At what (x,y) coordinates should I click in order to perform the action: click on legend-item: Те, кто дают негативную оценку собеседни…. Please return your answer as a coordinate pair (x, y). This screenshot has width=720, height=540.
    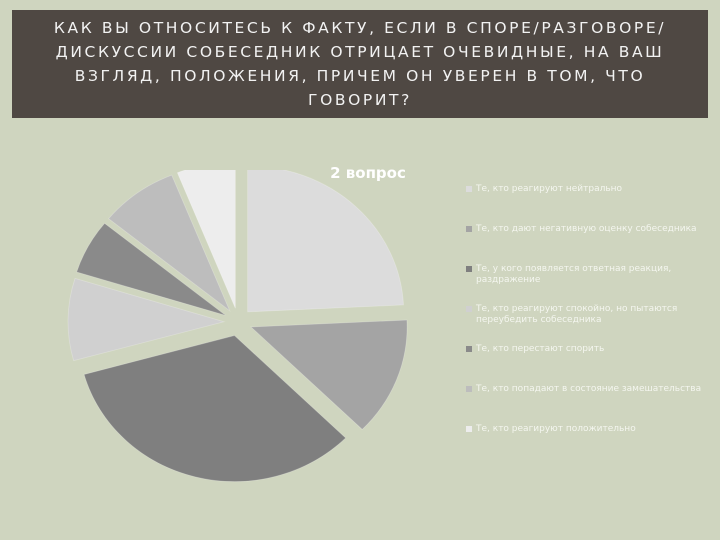
    Looking at the image, I should click on (586, 244).